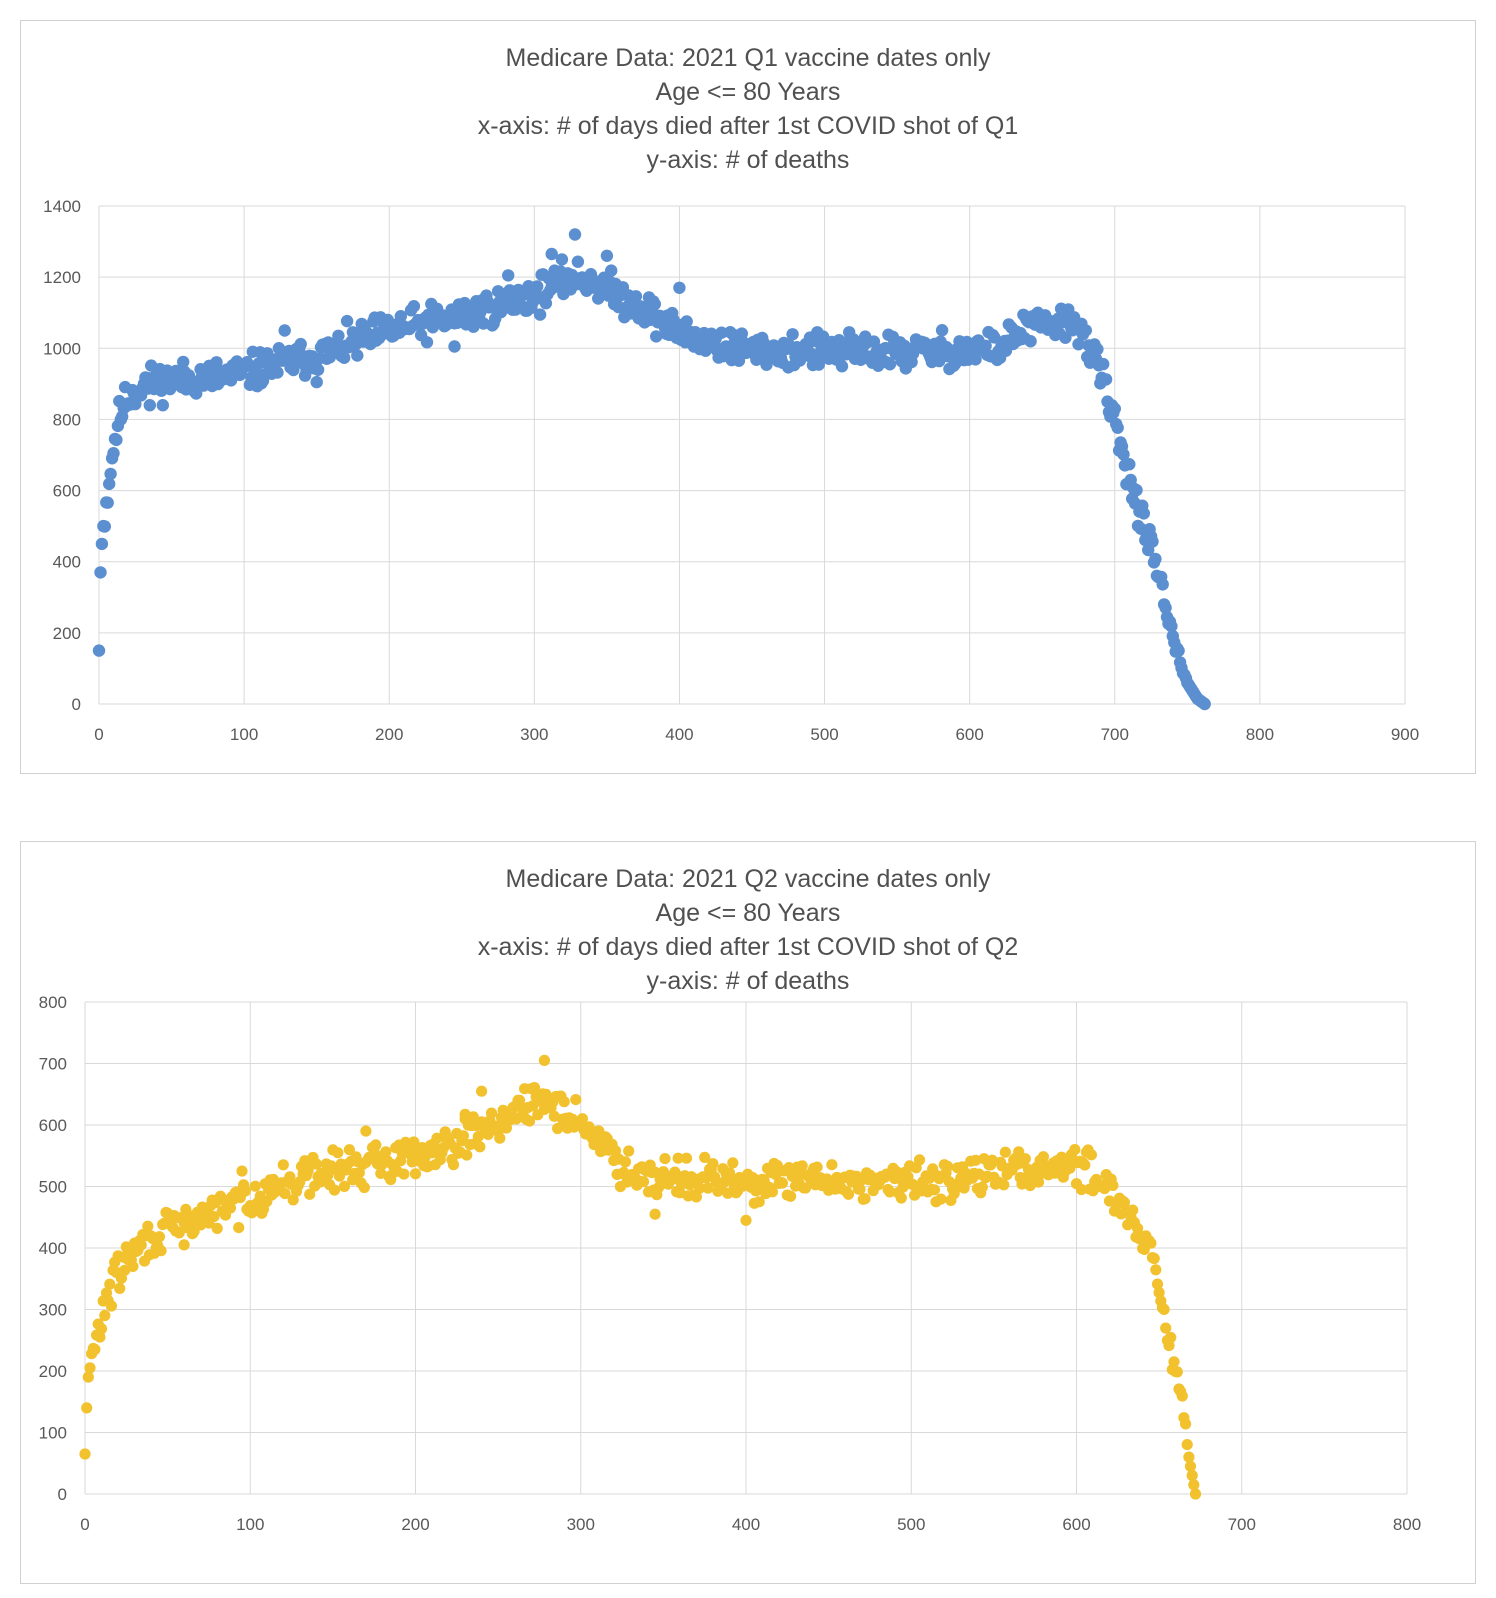 This screenshot has width=1496, height=1598. What do you see at coordinates (67, 633) in the screenshot?
I see `y-tick-label: 200` at bounding box center [67, 633].